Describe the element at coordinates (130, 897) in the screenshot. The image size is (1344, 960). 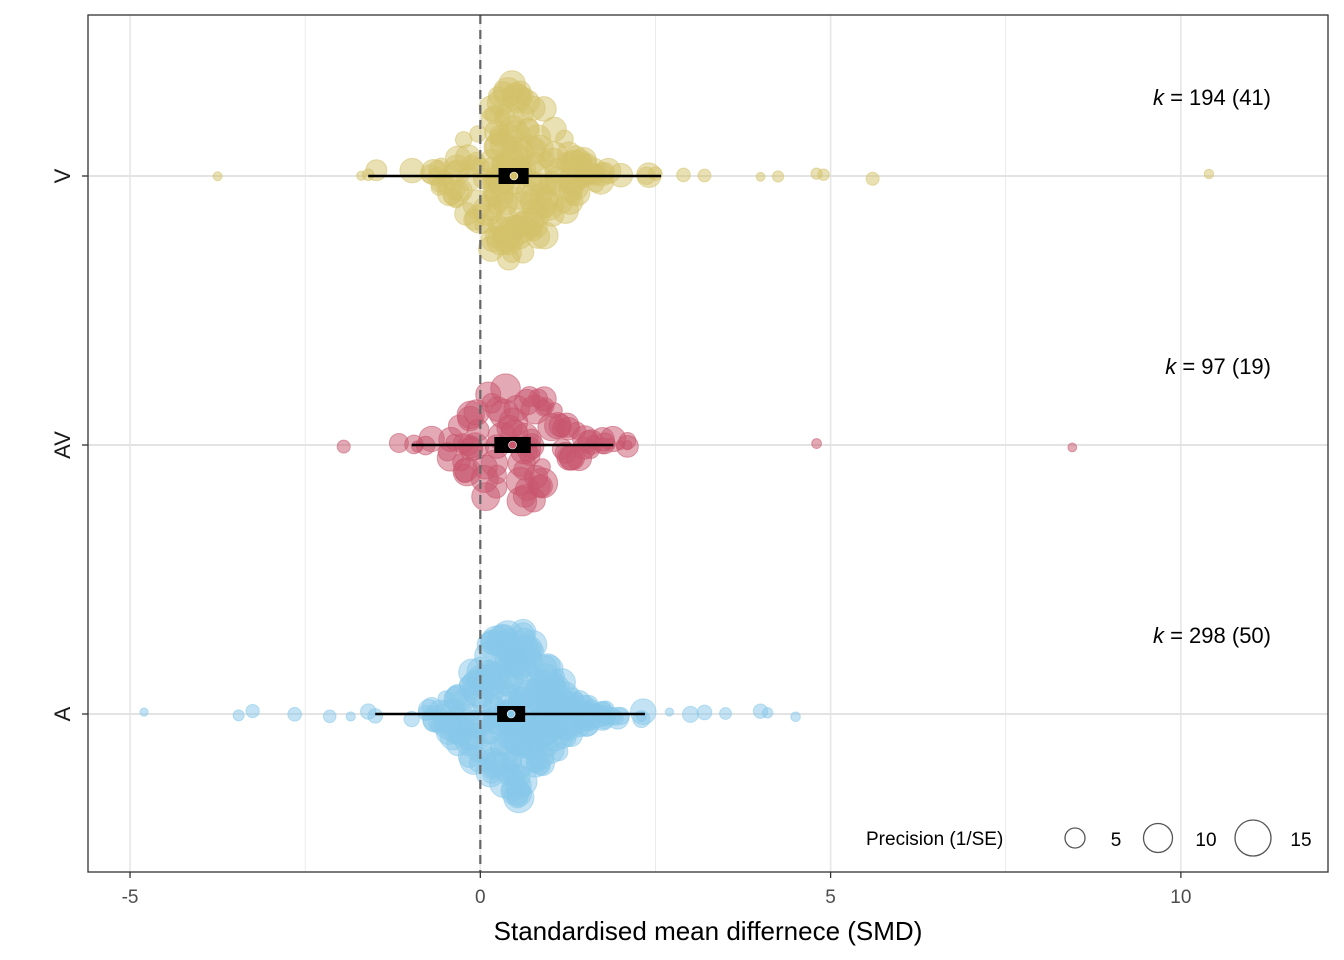
I see `x-tick-label: -5` at that location.